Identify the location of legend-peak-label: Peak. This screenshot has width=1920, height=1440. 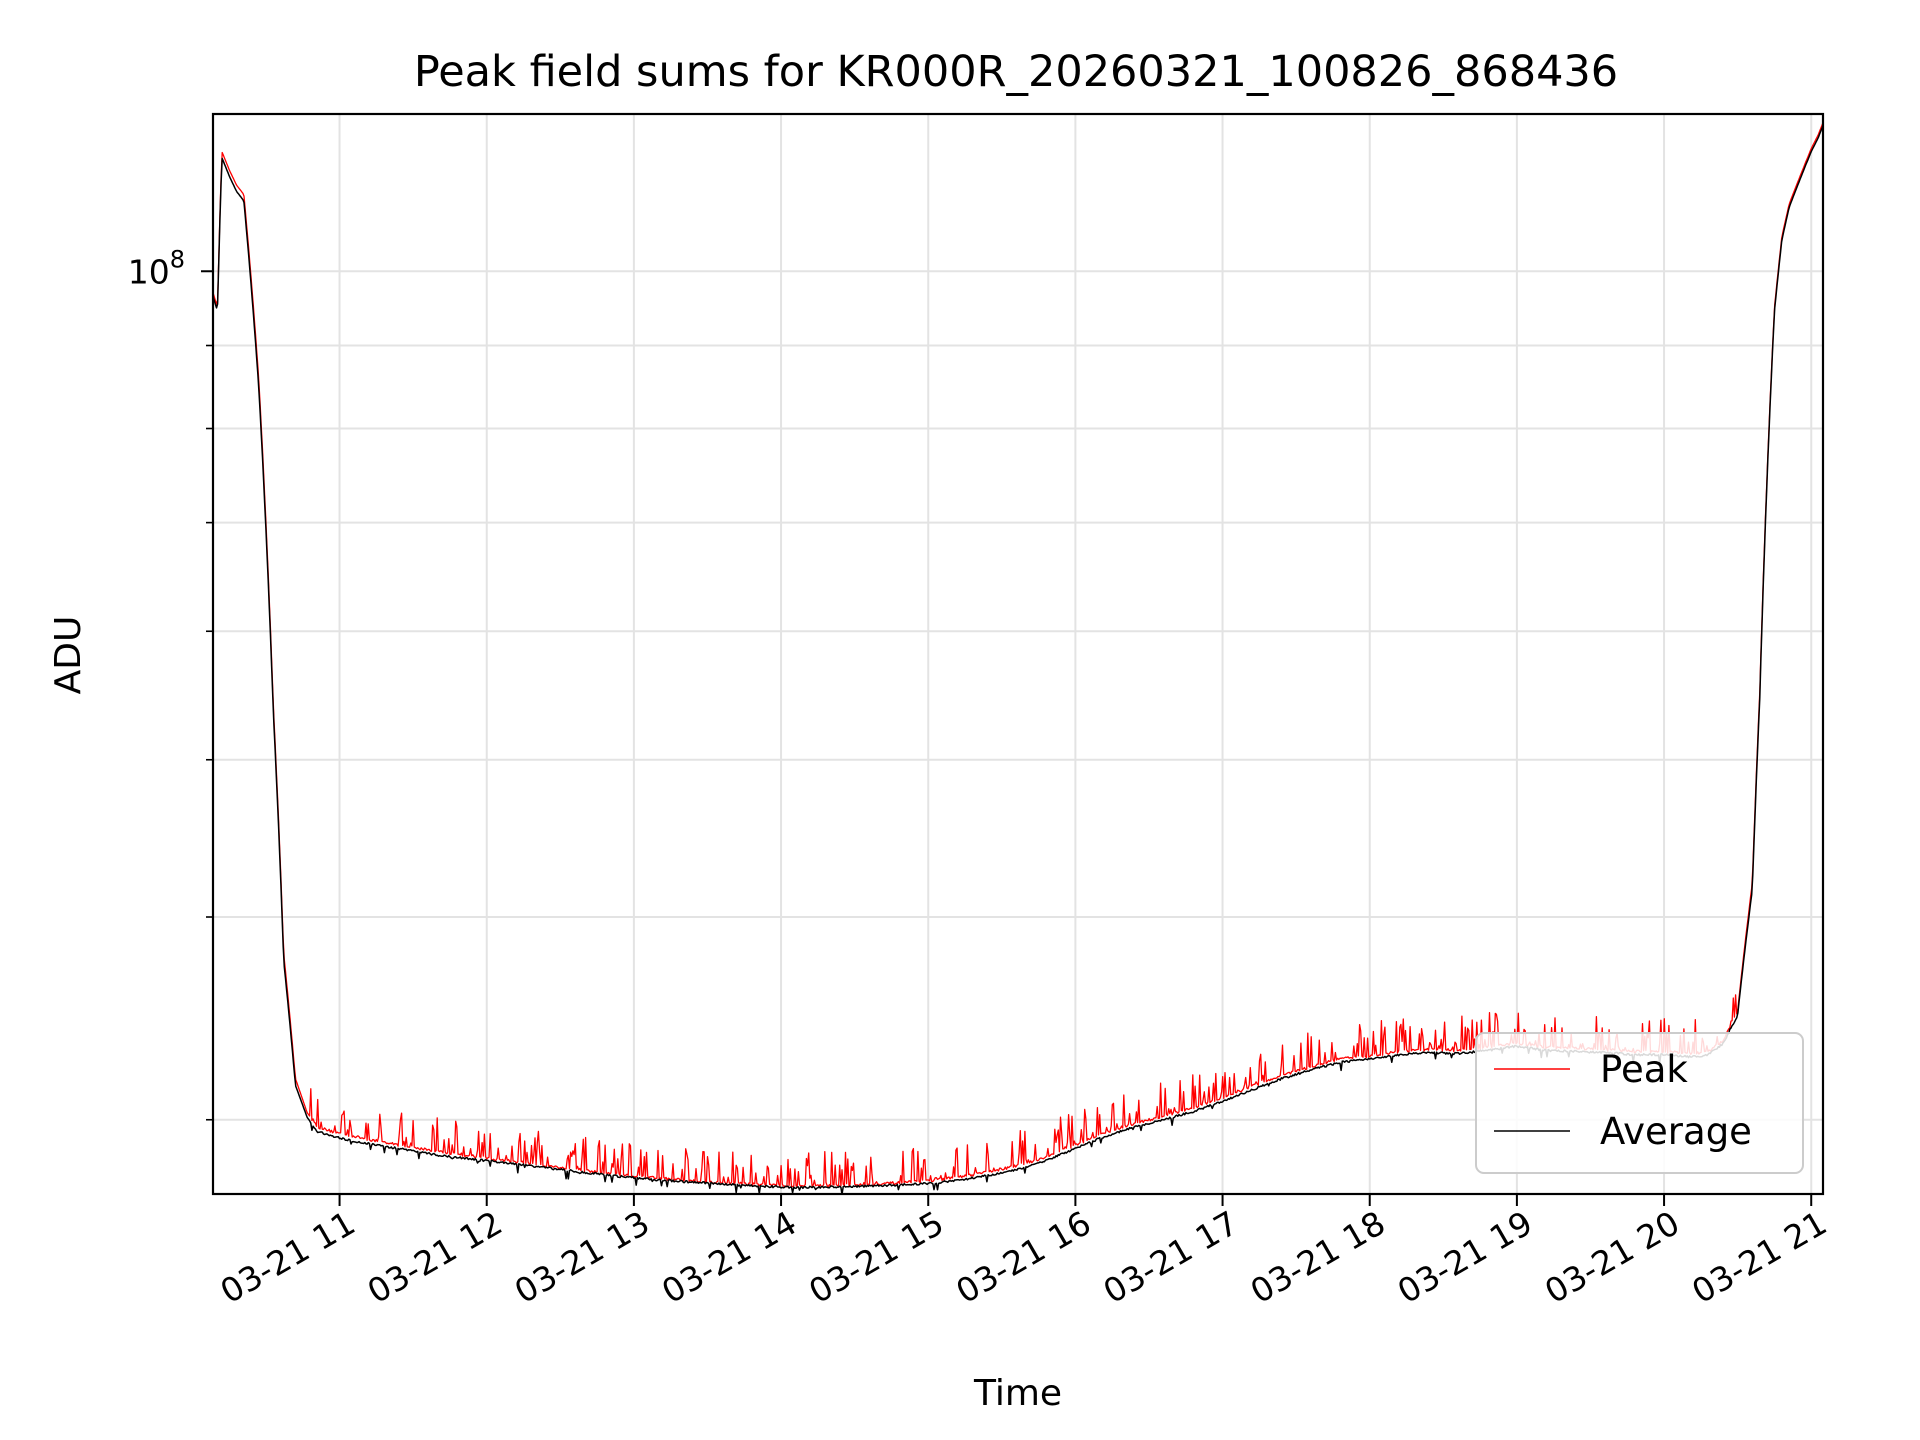
(1644, 1069).